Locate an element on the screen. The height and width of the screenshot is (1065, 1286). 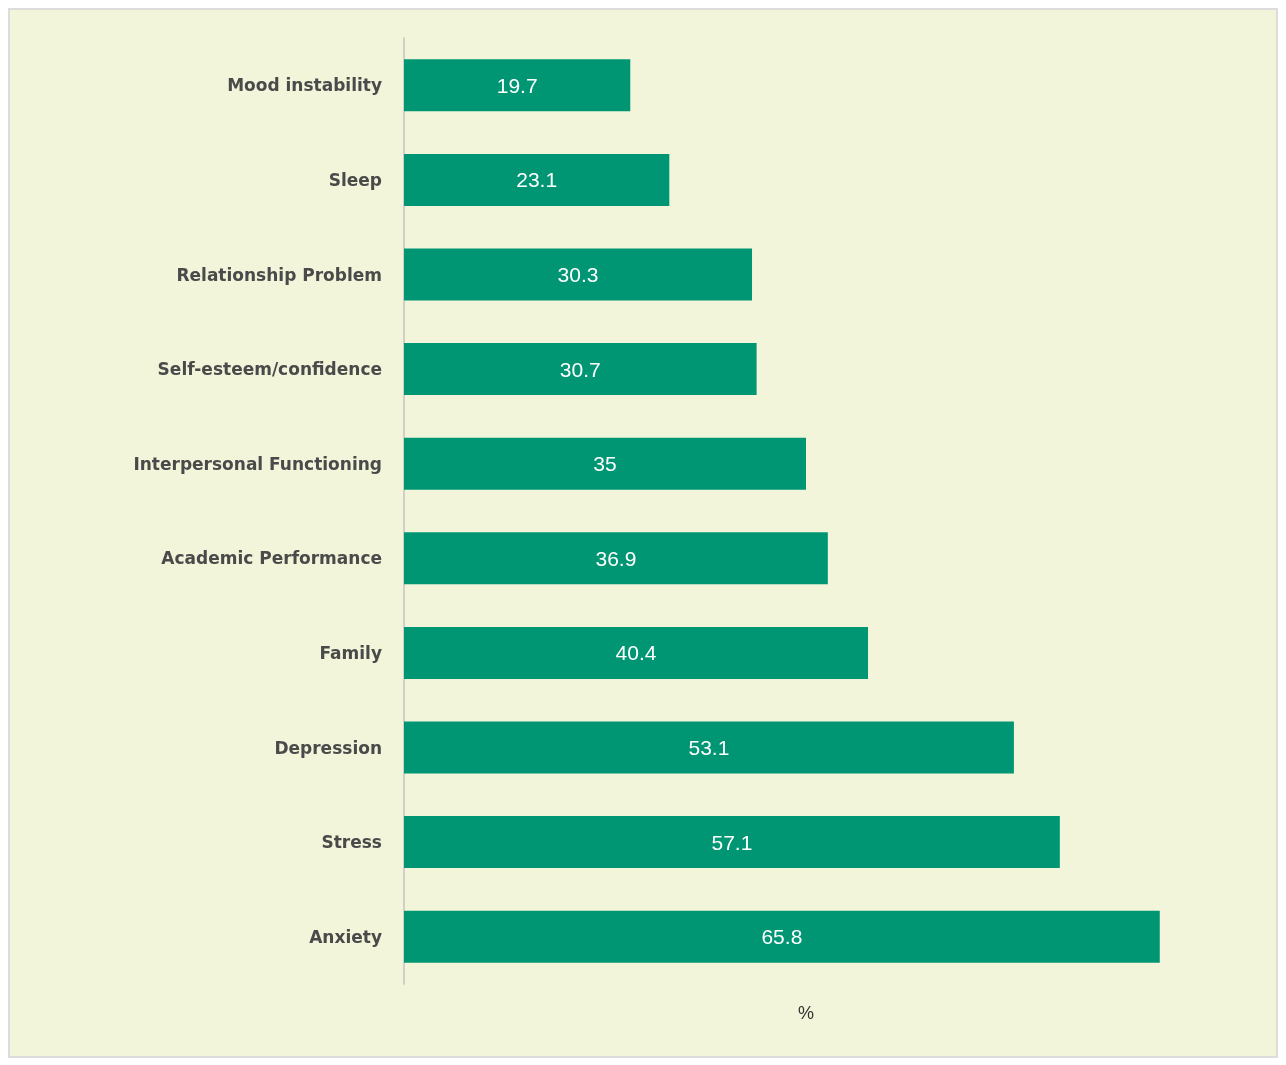
y-tick-label: Mood instability is located at coordinates (304, 85).